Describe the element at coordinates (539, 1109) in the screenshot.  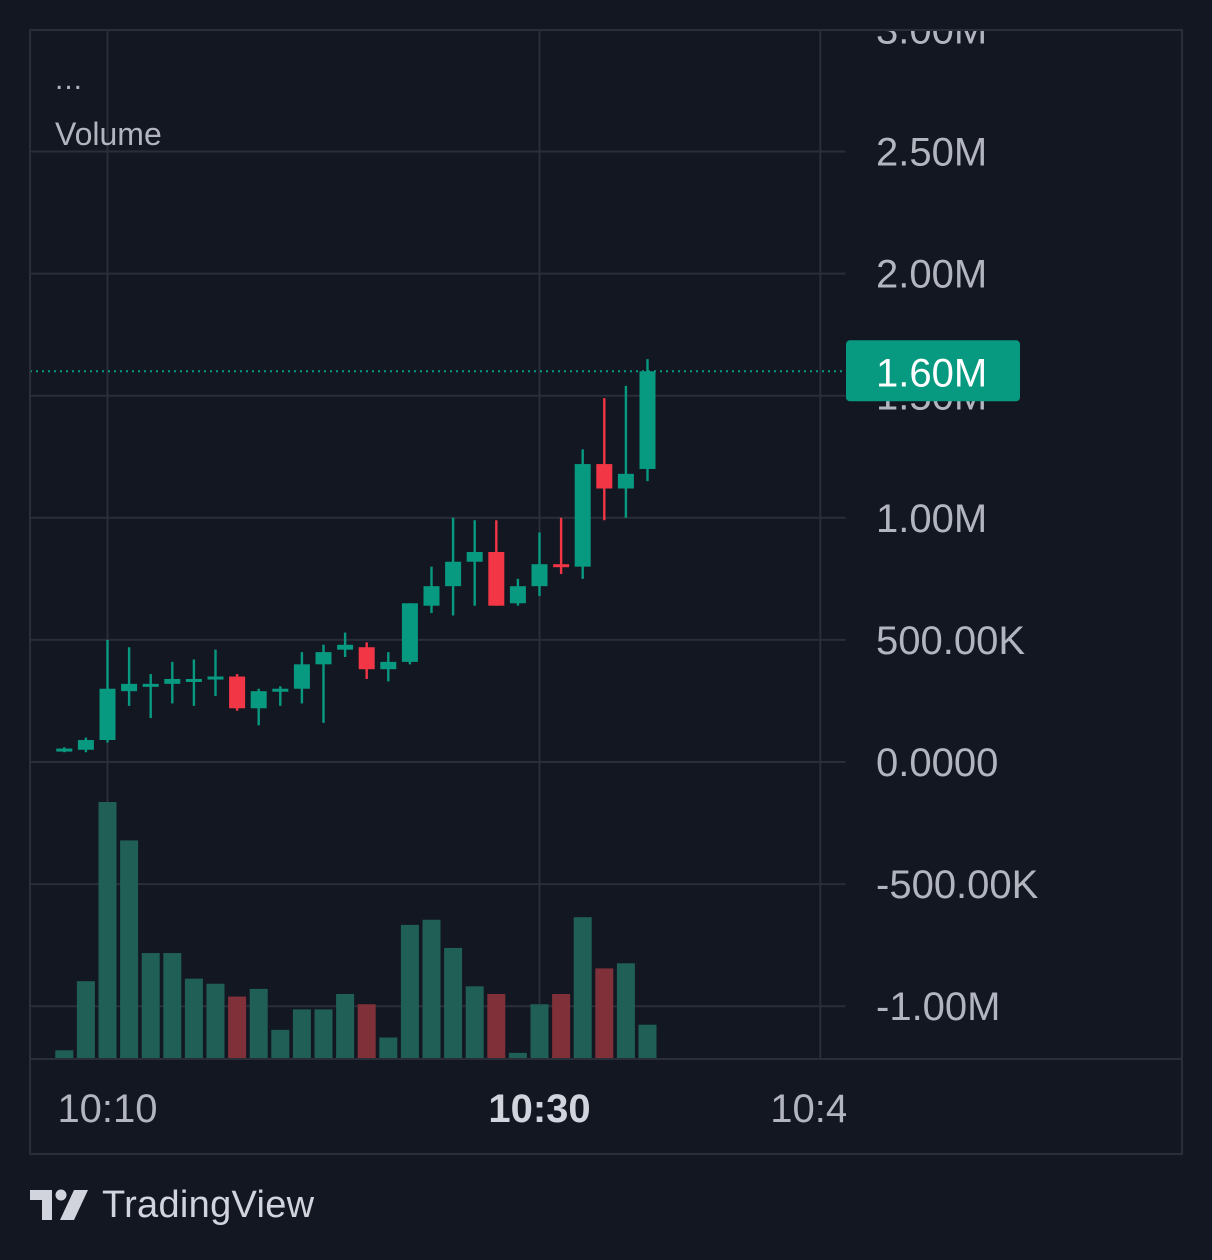
I see `time-tick-label: 10:30` at that location.